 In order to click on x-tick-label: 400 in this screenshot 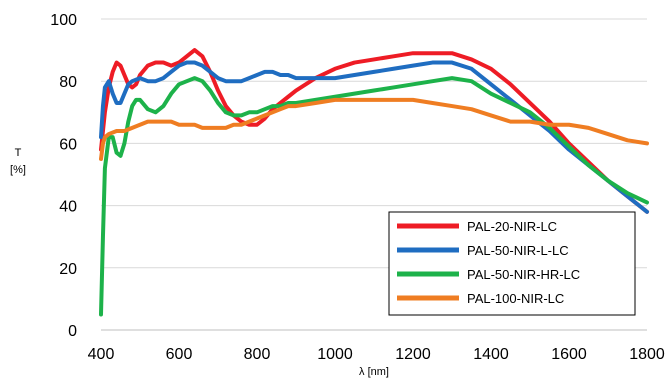, I will do `click(101, 354)`.